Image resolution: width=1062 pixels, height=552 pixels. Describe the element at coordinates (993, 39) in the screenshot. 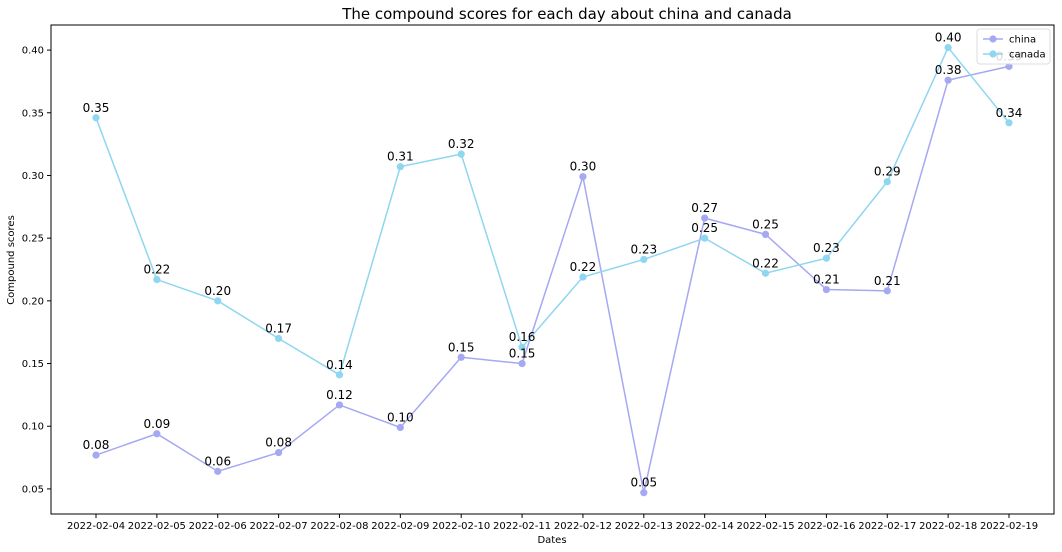

I see `legend-marker-china` at that location.